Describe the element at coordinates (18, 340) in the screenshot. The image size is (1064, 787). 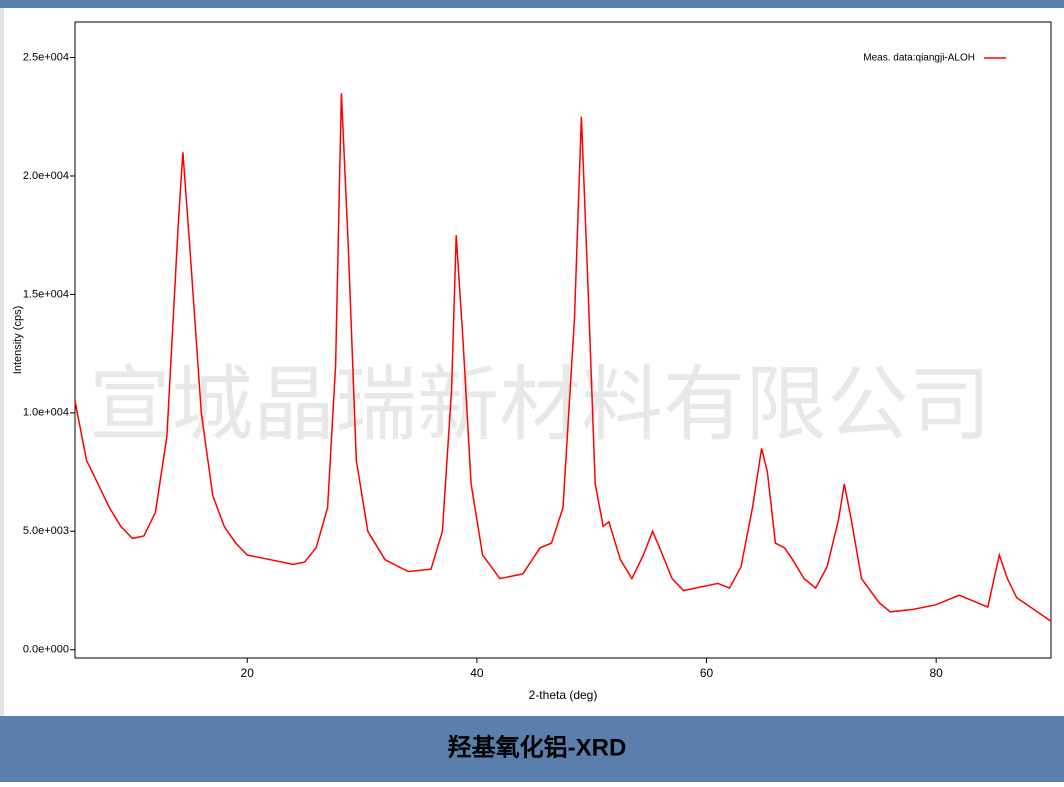
I see `y-axis-label: Intensity (cps)` at that location.